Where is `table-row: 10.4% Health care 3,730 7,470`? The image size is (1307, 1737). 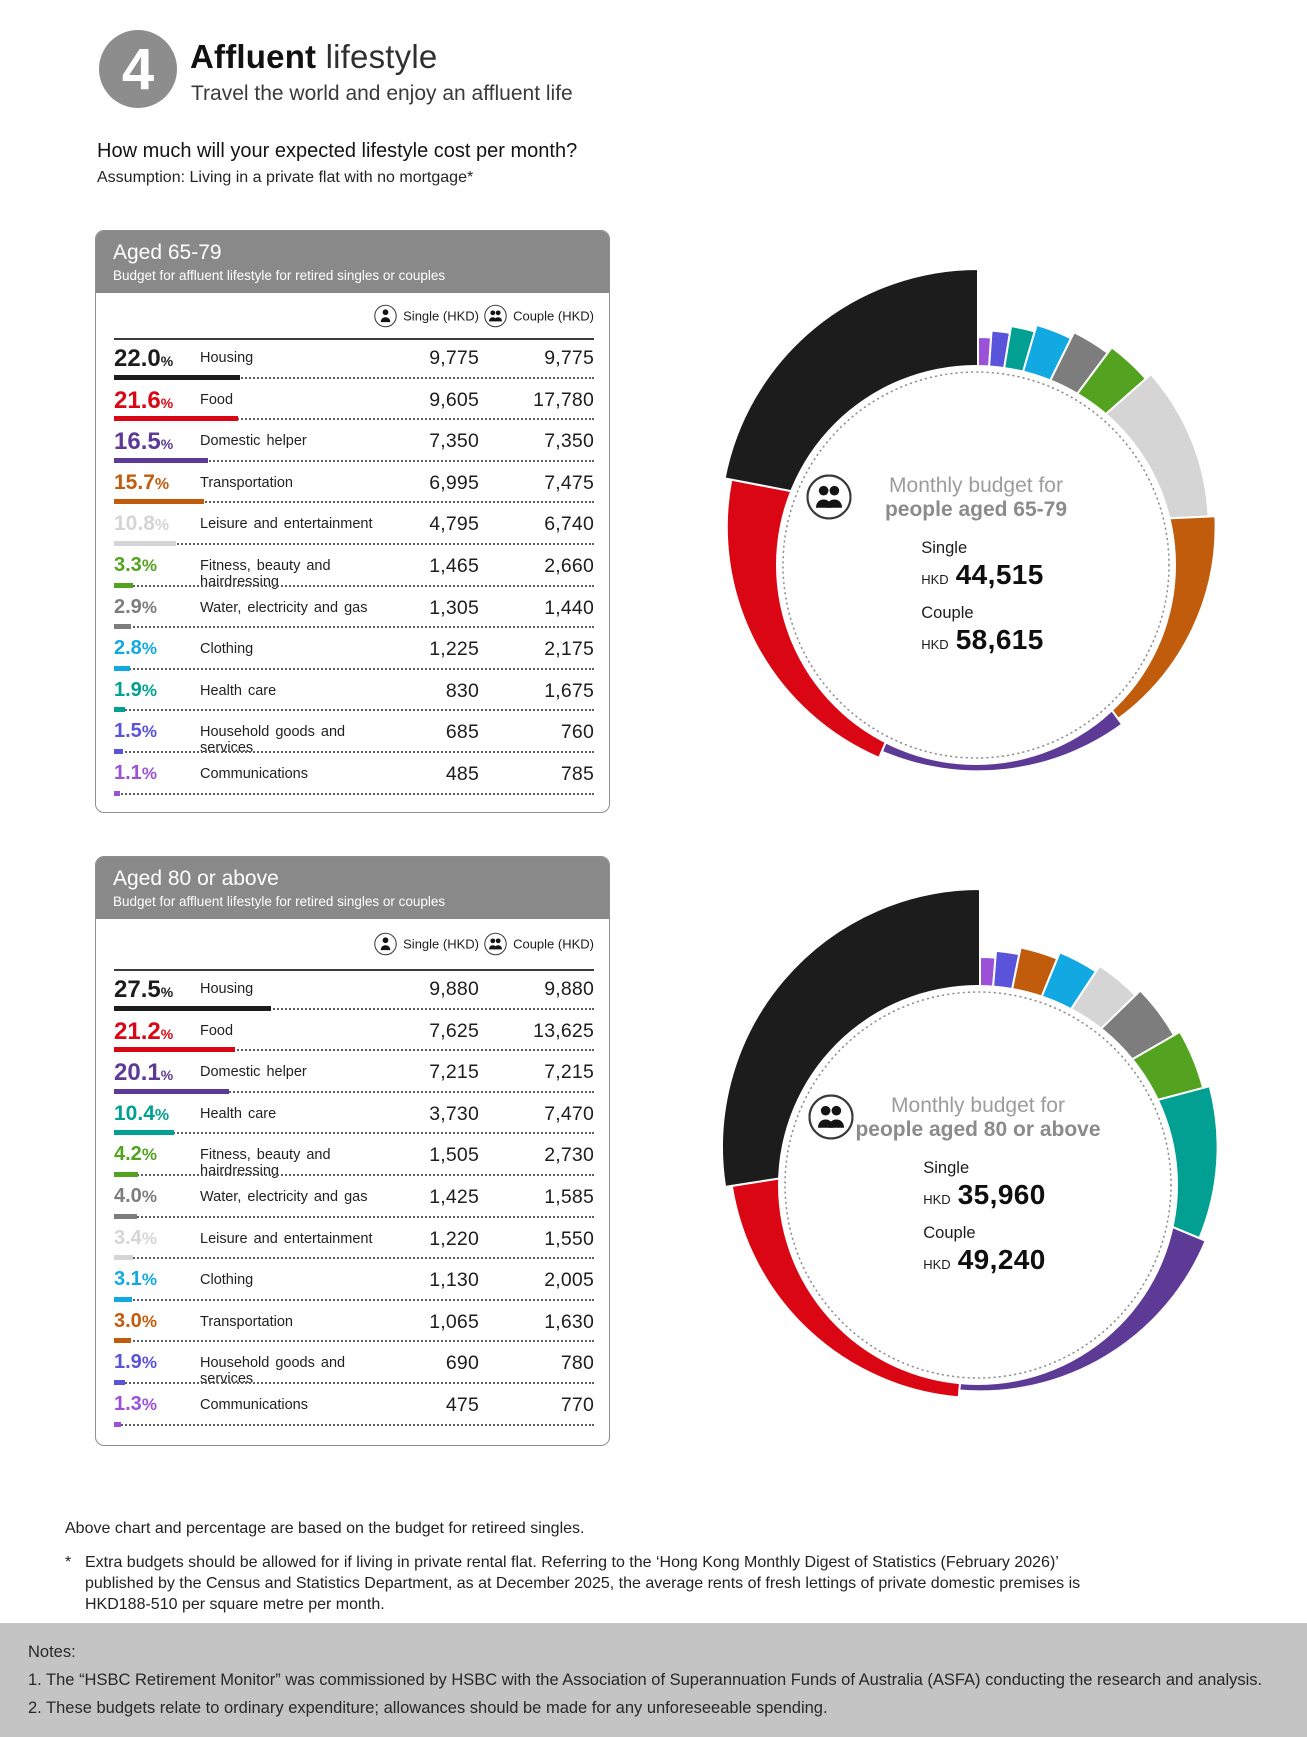 table-row: 10.4% Health care 3,730 7,470 is located at coordinates (354, 1117).